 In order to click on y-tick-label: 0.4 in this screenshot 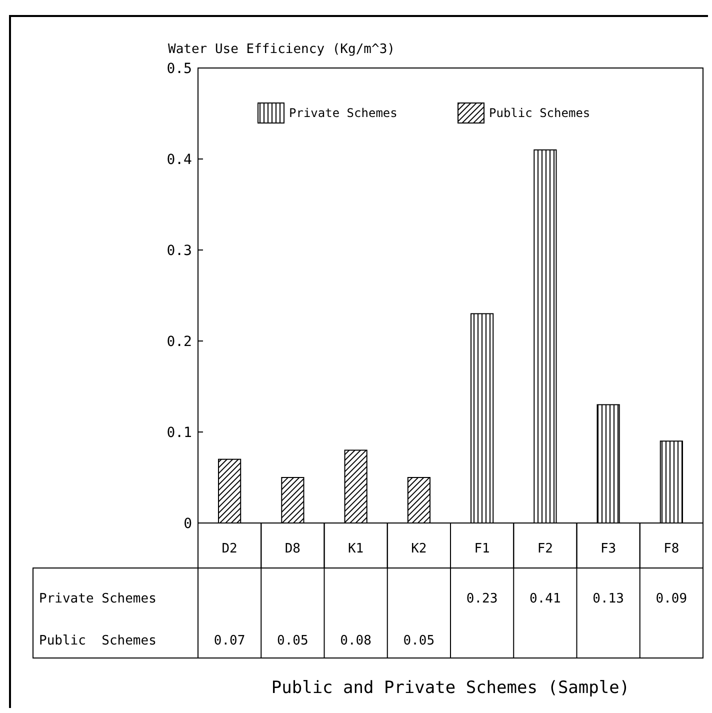, I will do `click(179, 160)`.